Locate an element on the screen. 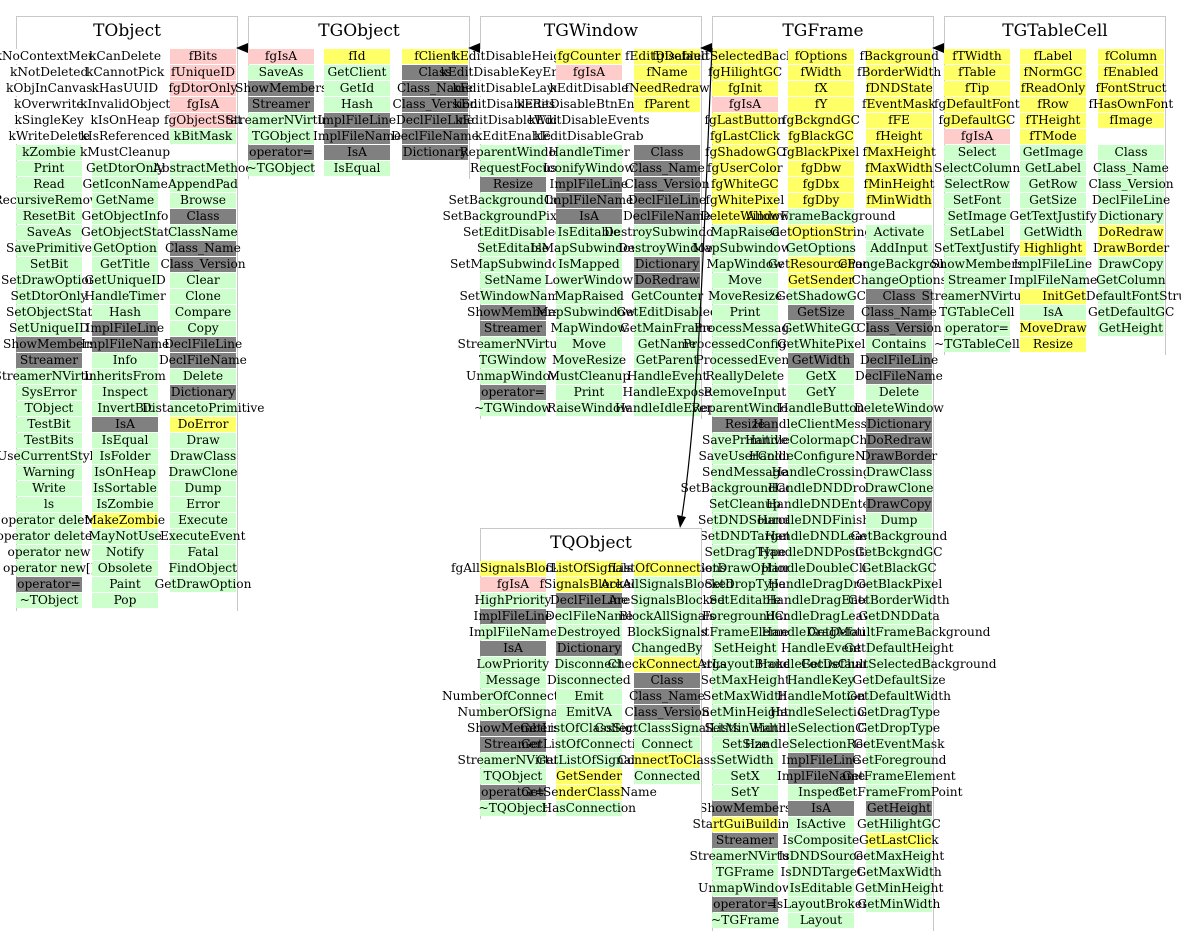 The height and width of the screenshot is (944, 1181). member-label: IsEqual is located at coordinates (357, 168).